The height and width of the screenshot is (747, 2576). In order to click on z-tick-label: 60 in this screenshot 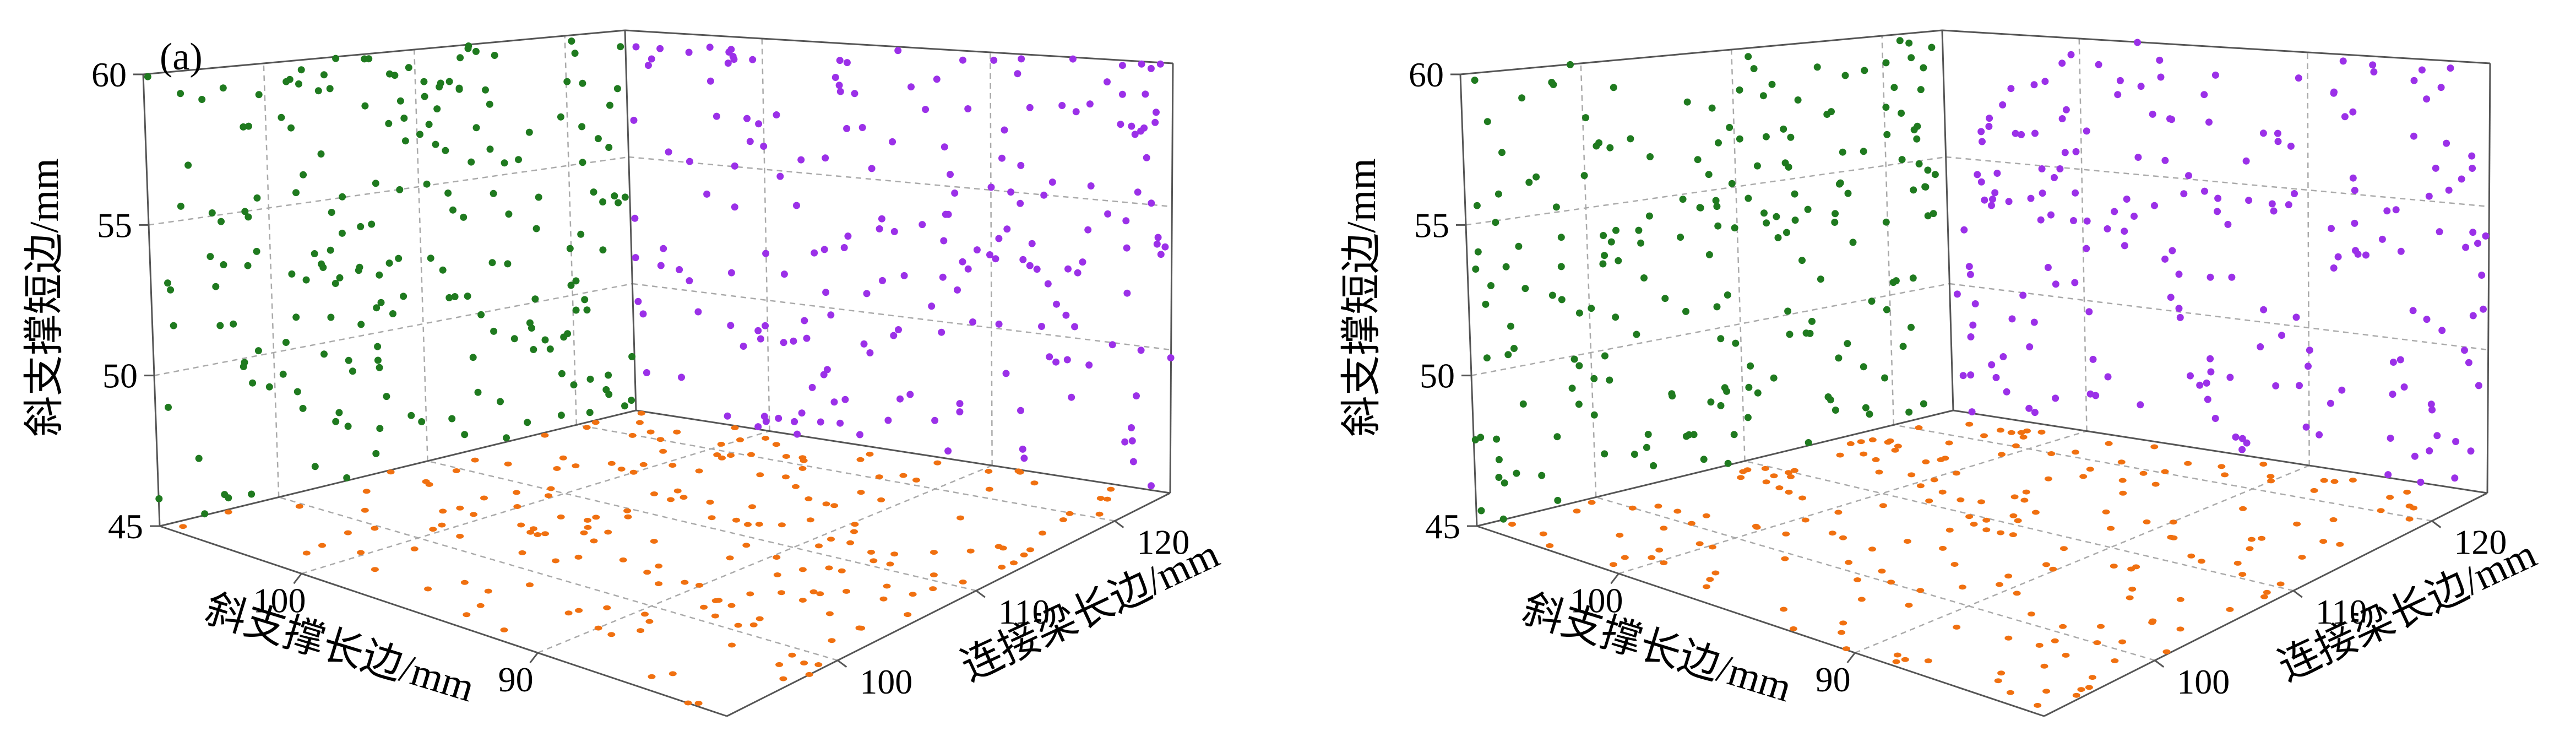, I will do `click(1426, 74)`.